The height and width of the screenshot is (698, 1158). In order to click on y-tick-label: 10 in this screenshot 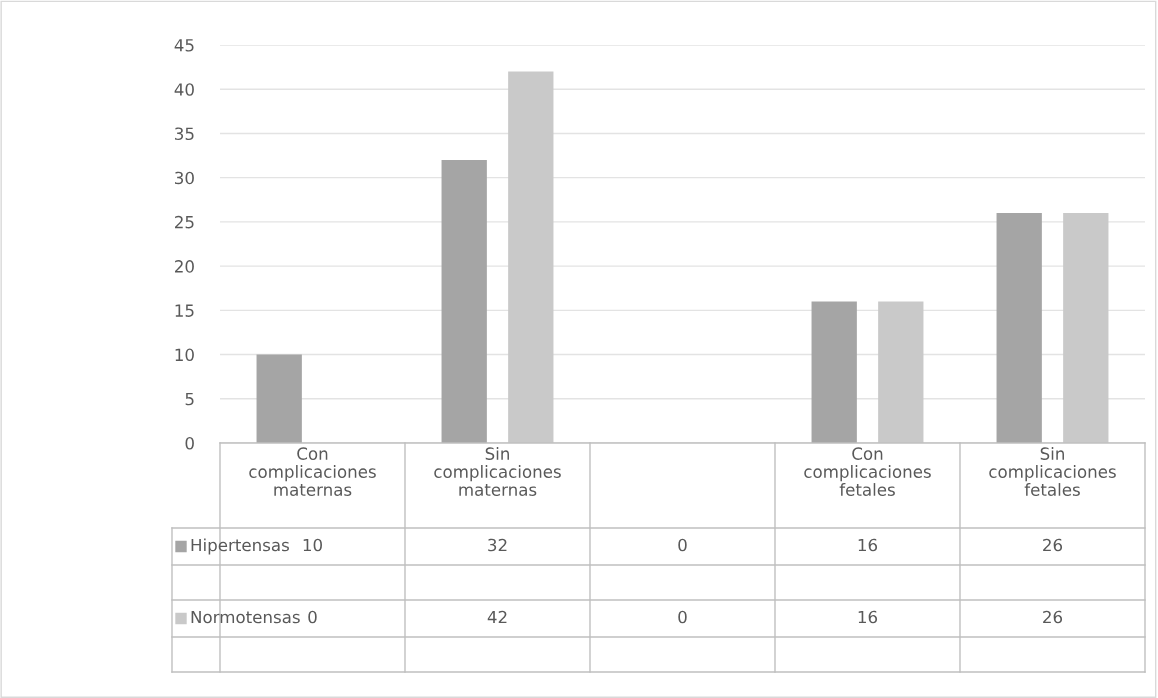, I will do `click(184, 355)`.